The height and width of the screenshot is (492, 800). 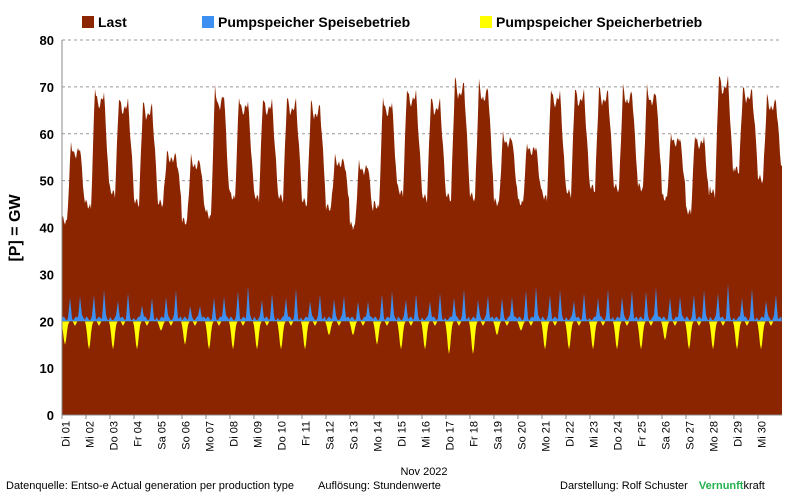 I want to click on series-speisebetrieb, so click(x=422, y=303).